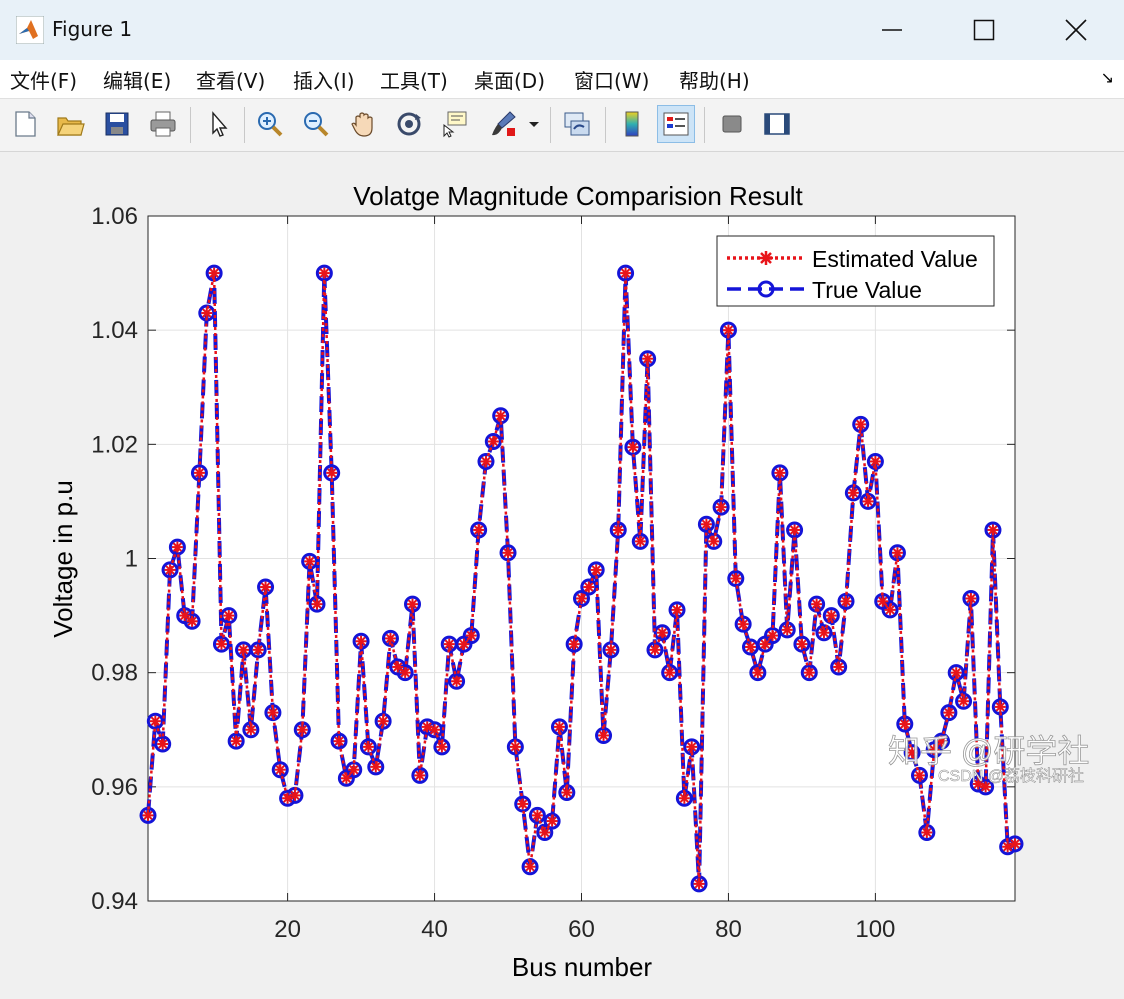 The width and height of the screenshot is (1124, 999). What do you see at coordinates (1107, 77) in the screenshot?
I see `dock-arrow-icon: ↘` at bounding box center [1107, 77].